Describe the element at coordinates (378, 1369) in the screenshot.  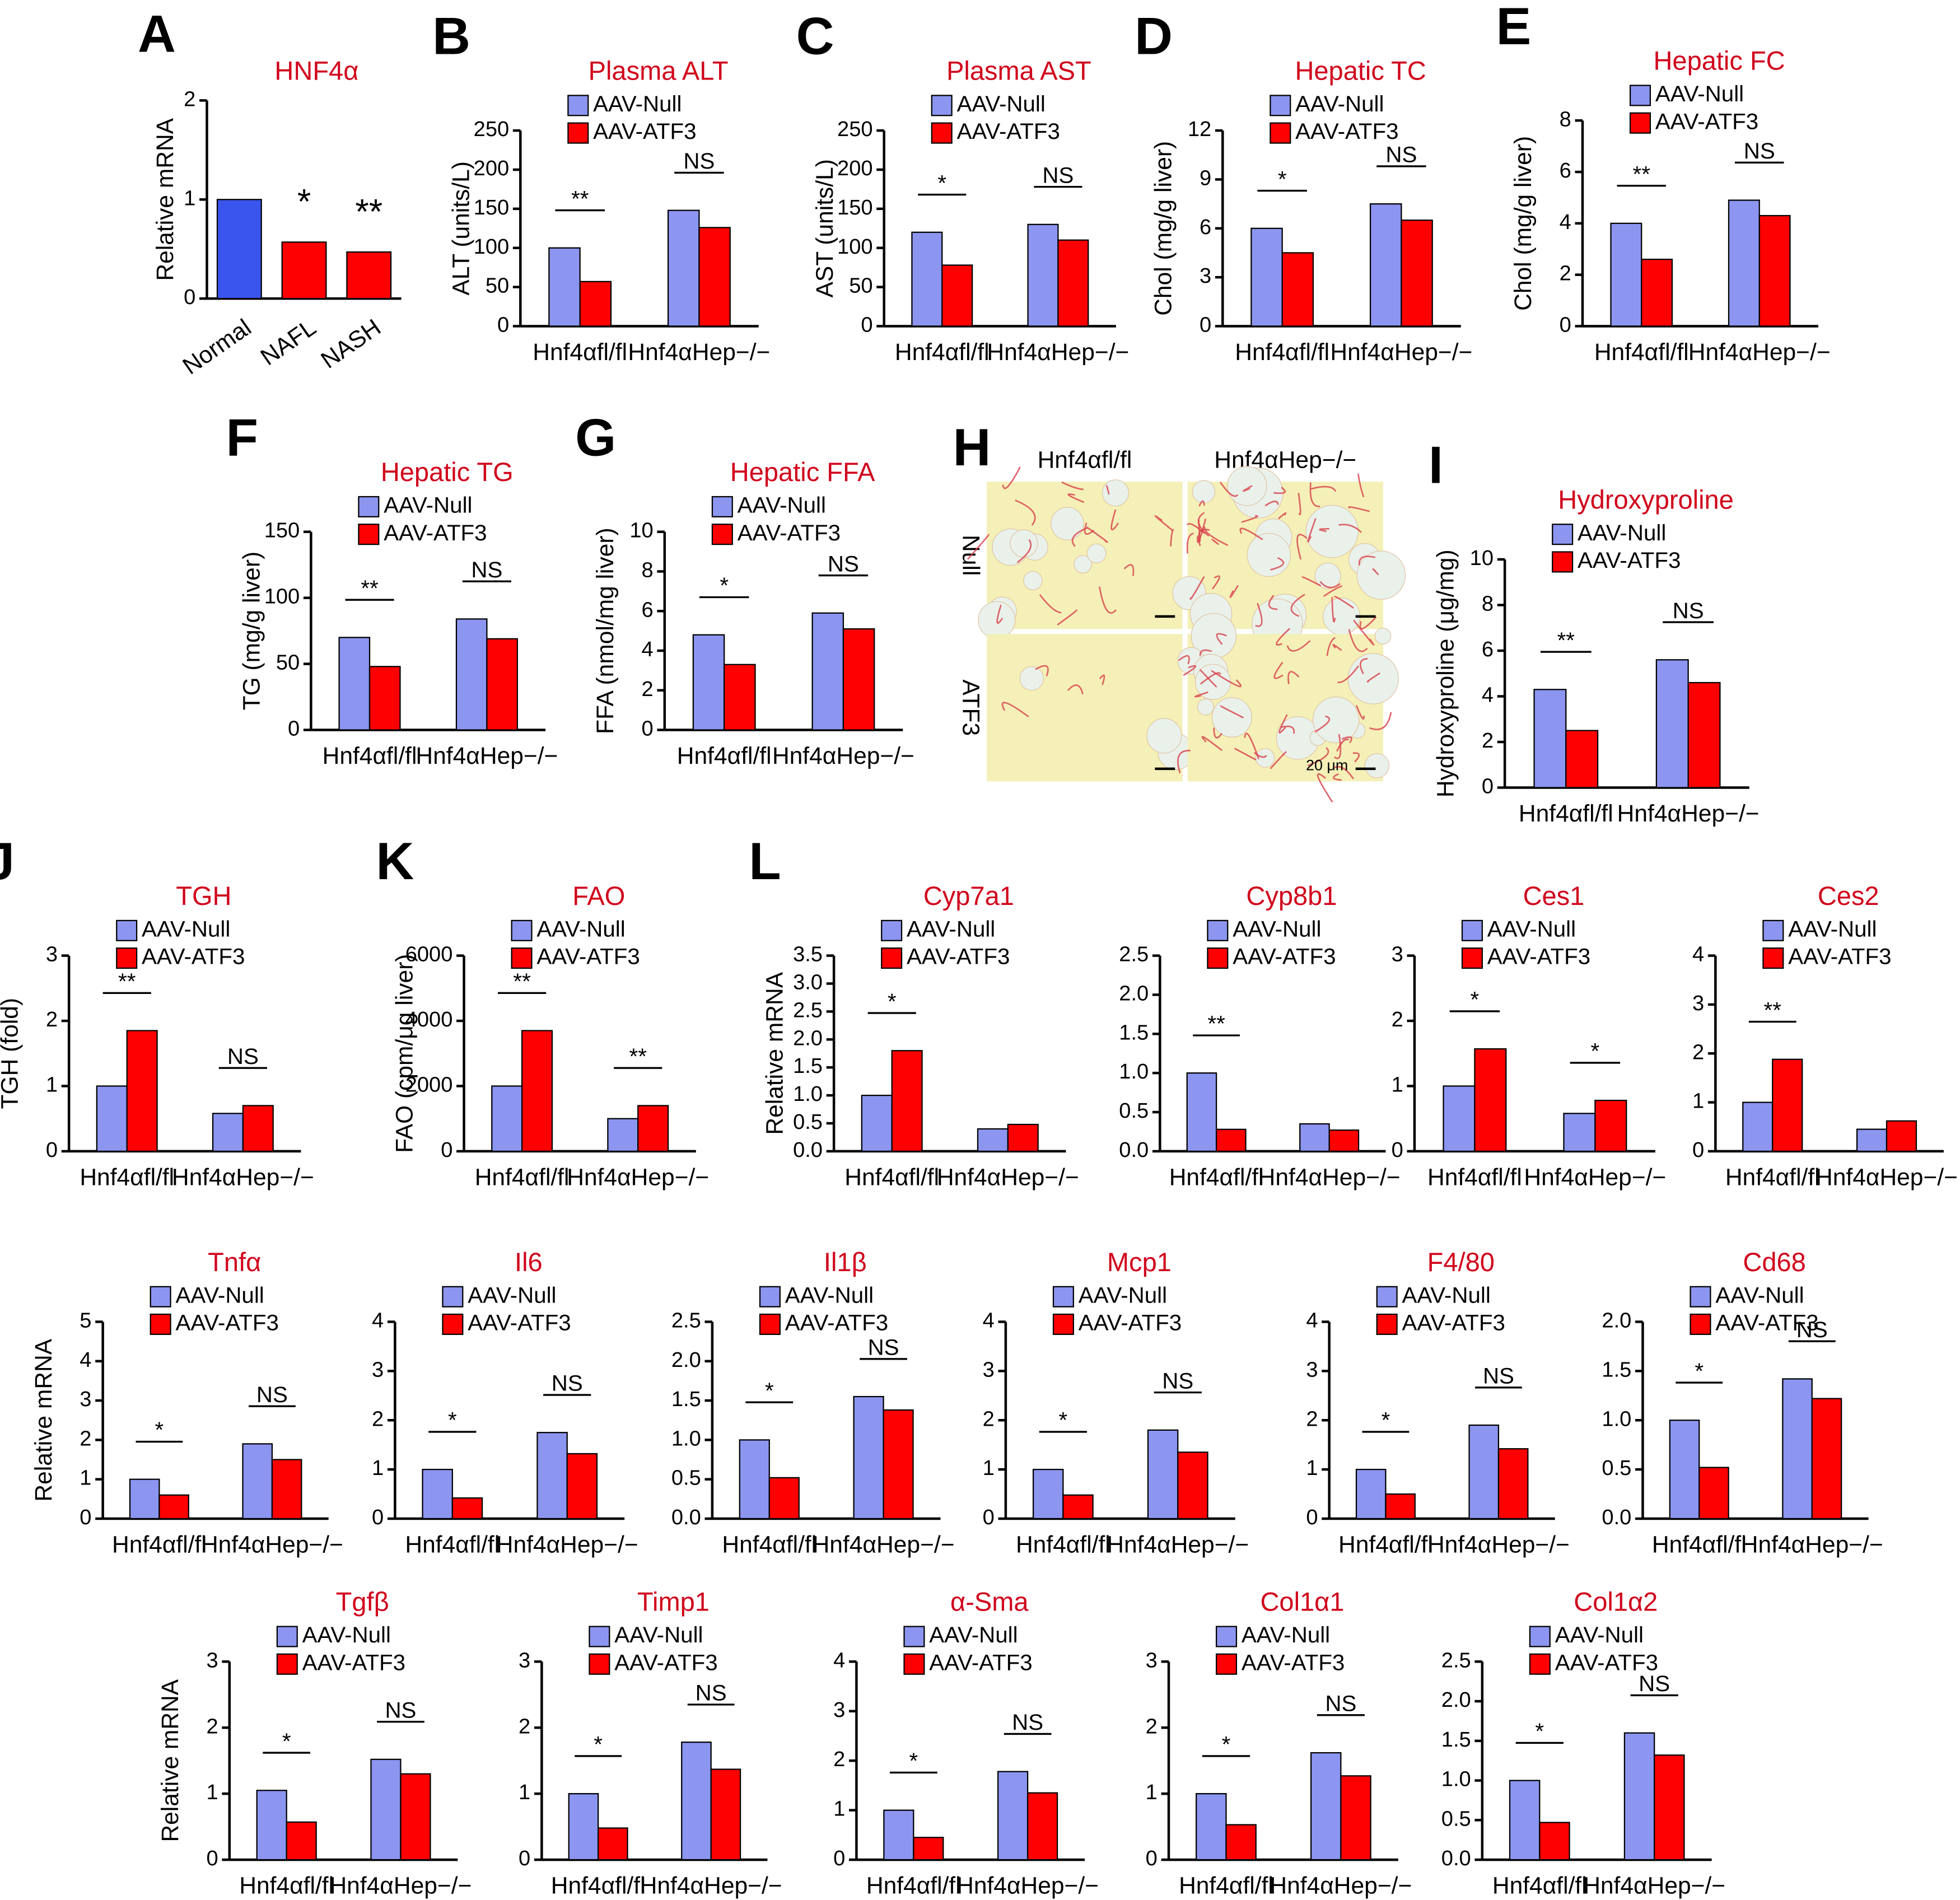
I see `y-tick-label: 3` at that location.